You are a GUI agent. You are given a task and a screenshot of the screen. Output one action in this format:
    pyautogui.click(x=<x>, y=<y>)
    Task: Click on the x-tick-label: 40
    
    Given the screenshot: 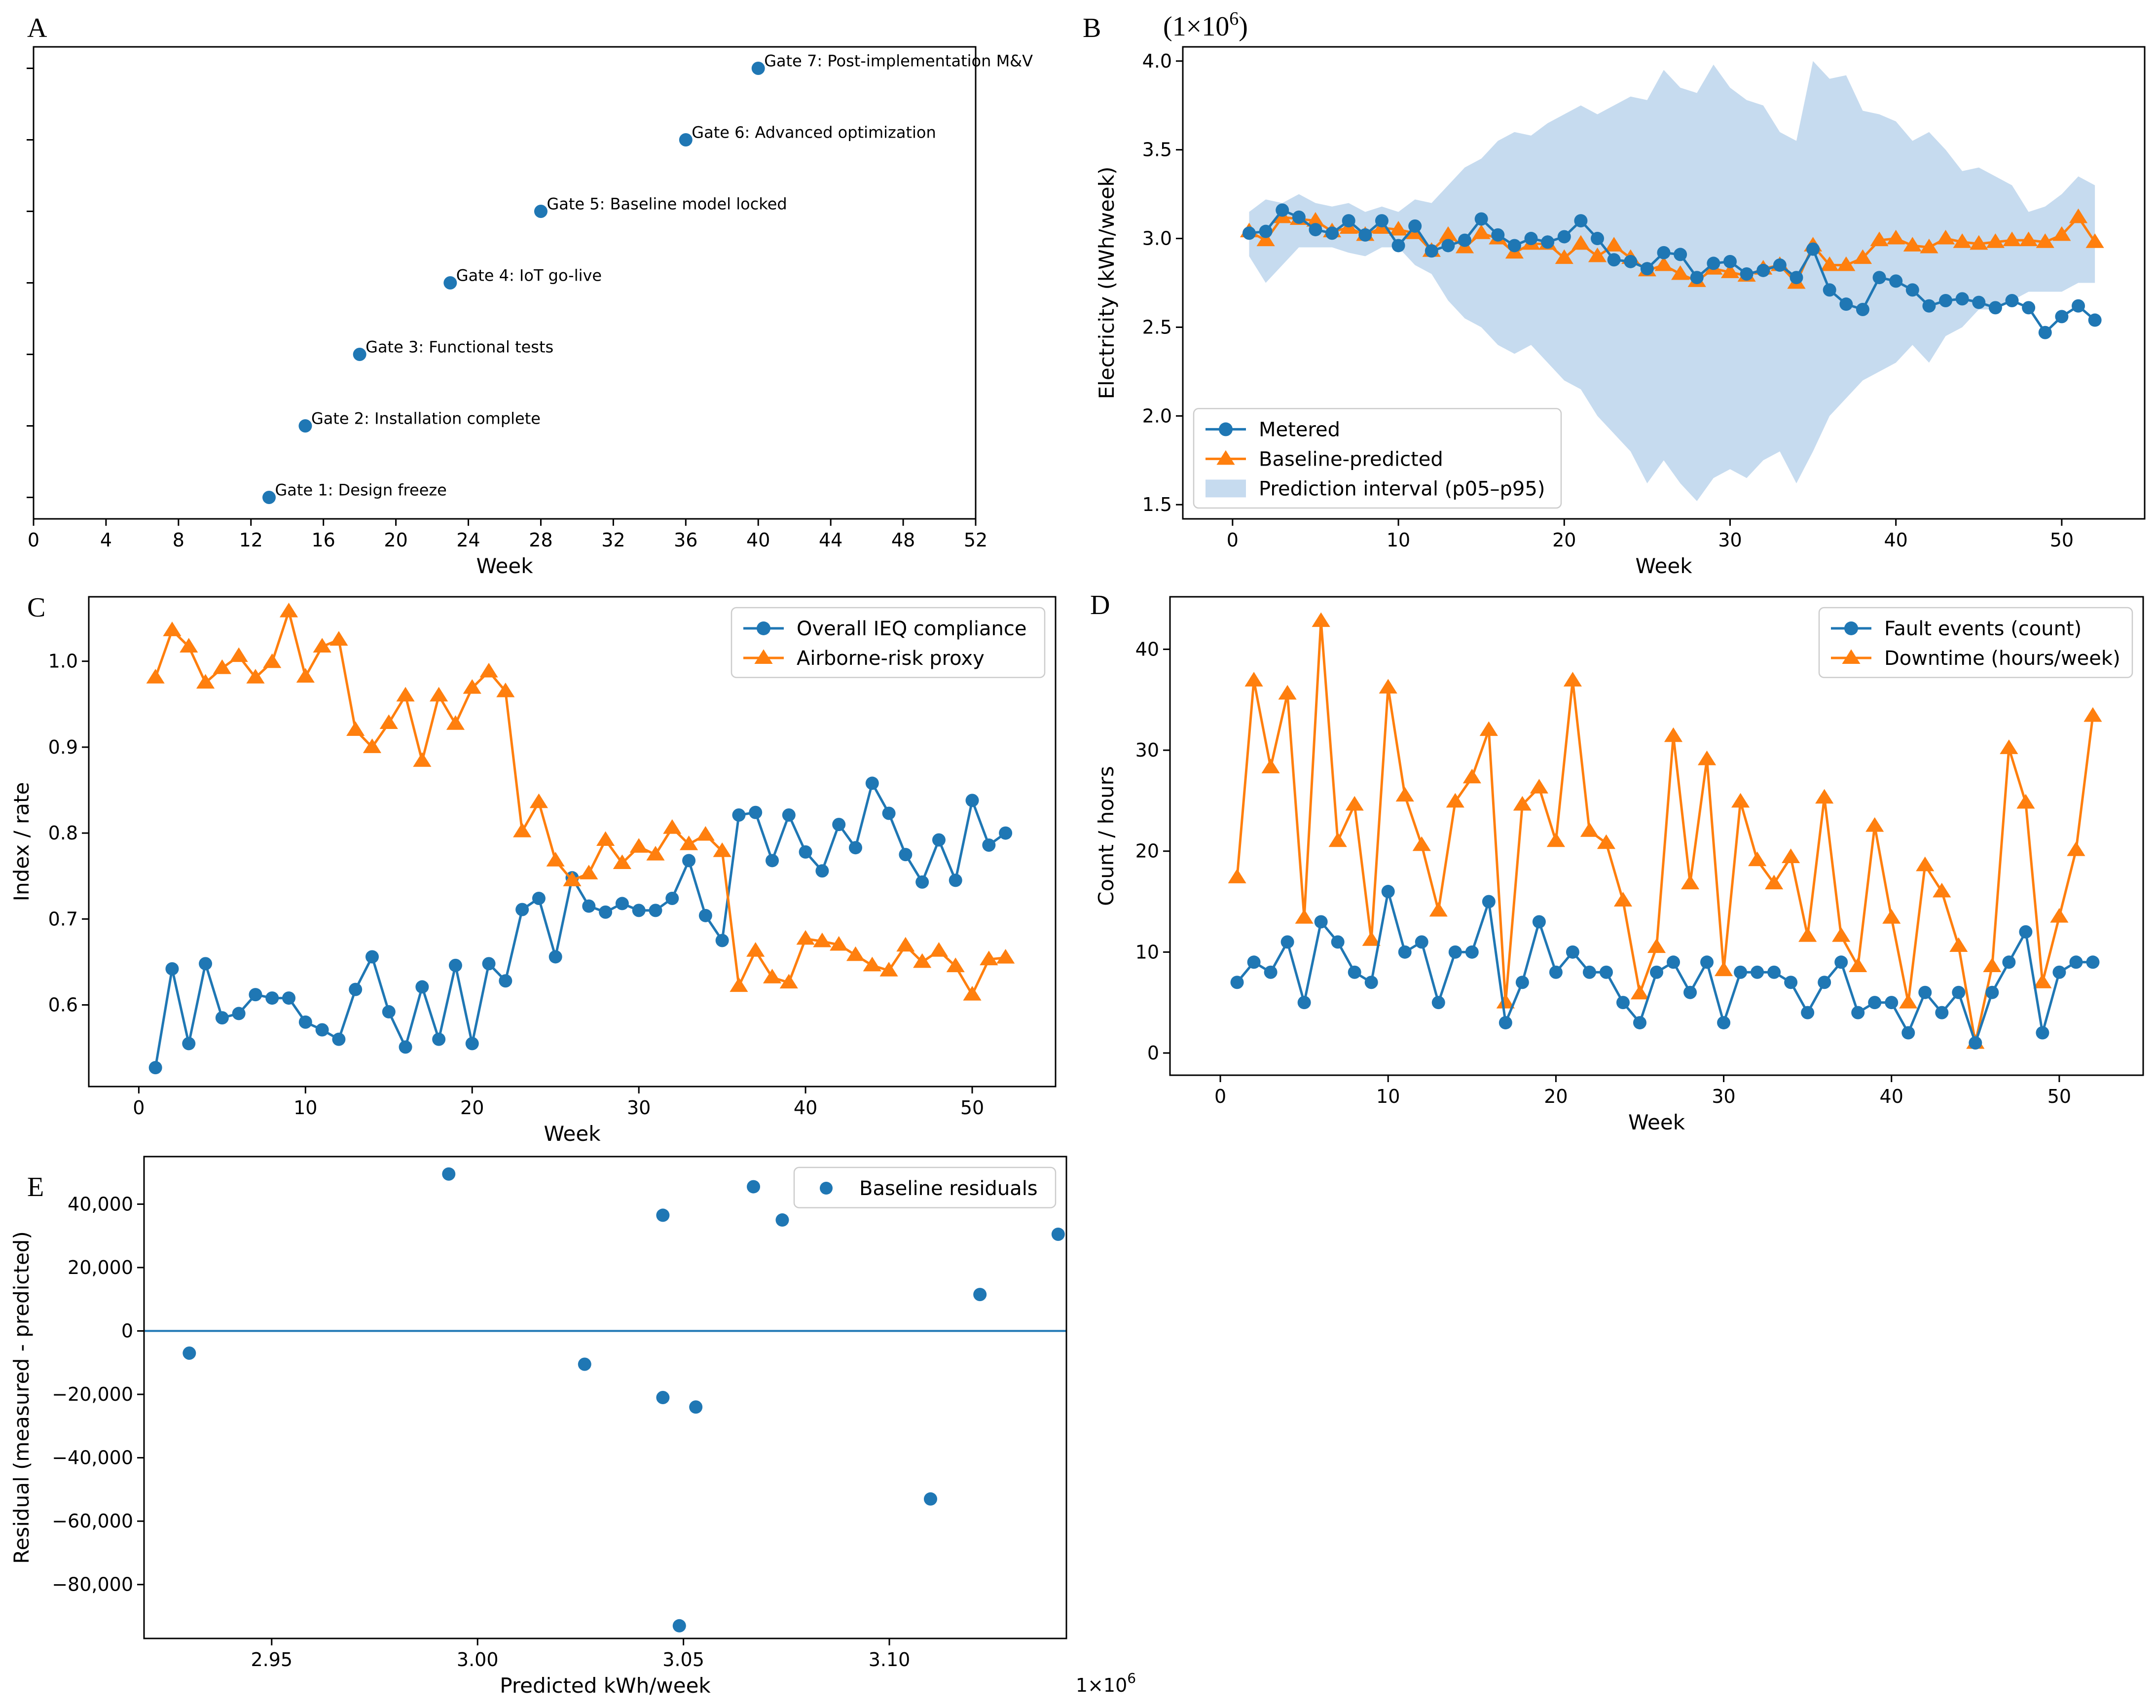 What is the action you would take?
    pyautogui.click(x=1896, y=540)
    